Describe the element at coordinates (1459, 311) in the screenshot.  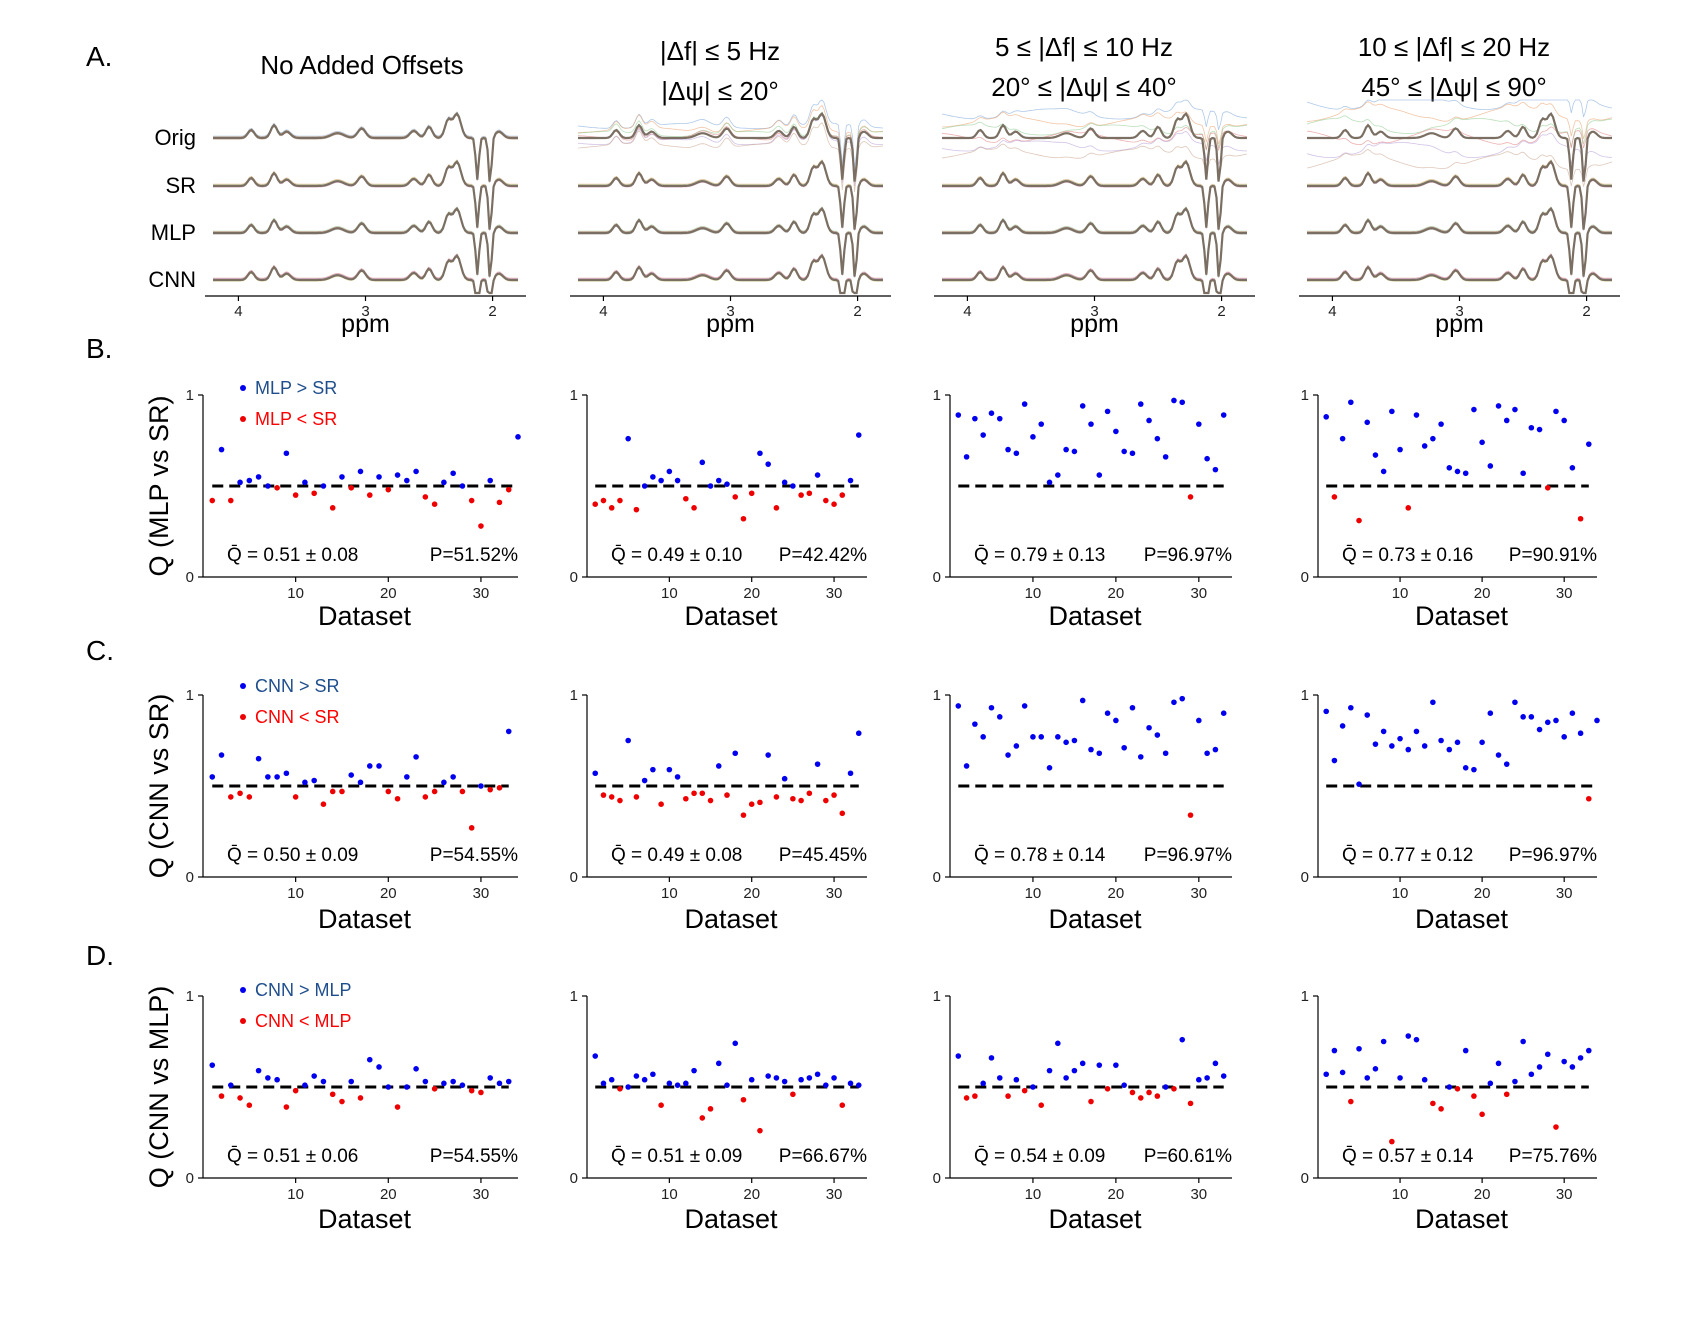
I see `spectra-x-tick-label: 3` at that location.